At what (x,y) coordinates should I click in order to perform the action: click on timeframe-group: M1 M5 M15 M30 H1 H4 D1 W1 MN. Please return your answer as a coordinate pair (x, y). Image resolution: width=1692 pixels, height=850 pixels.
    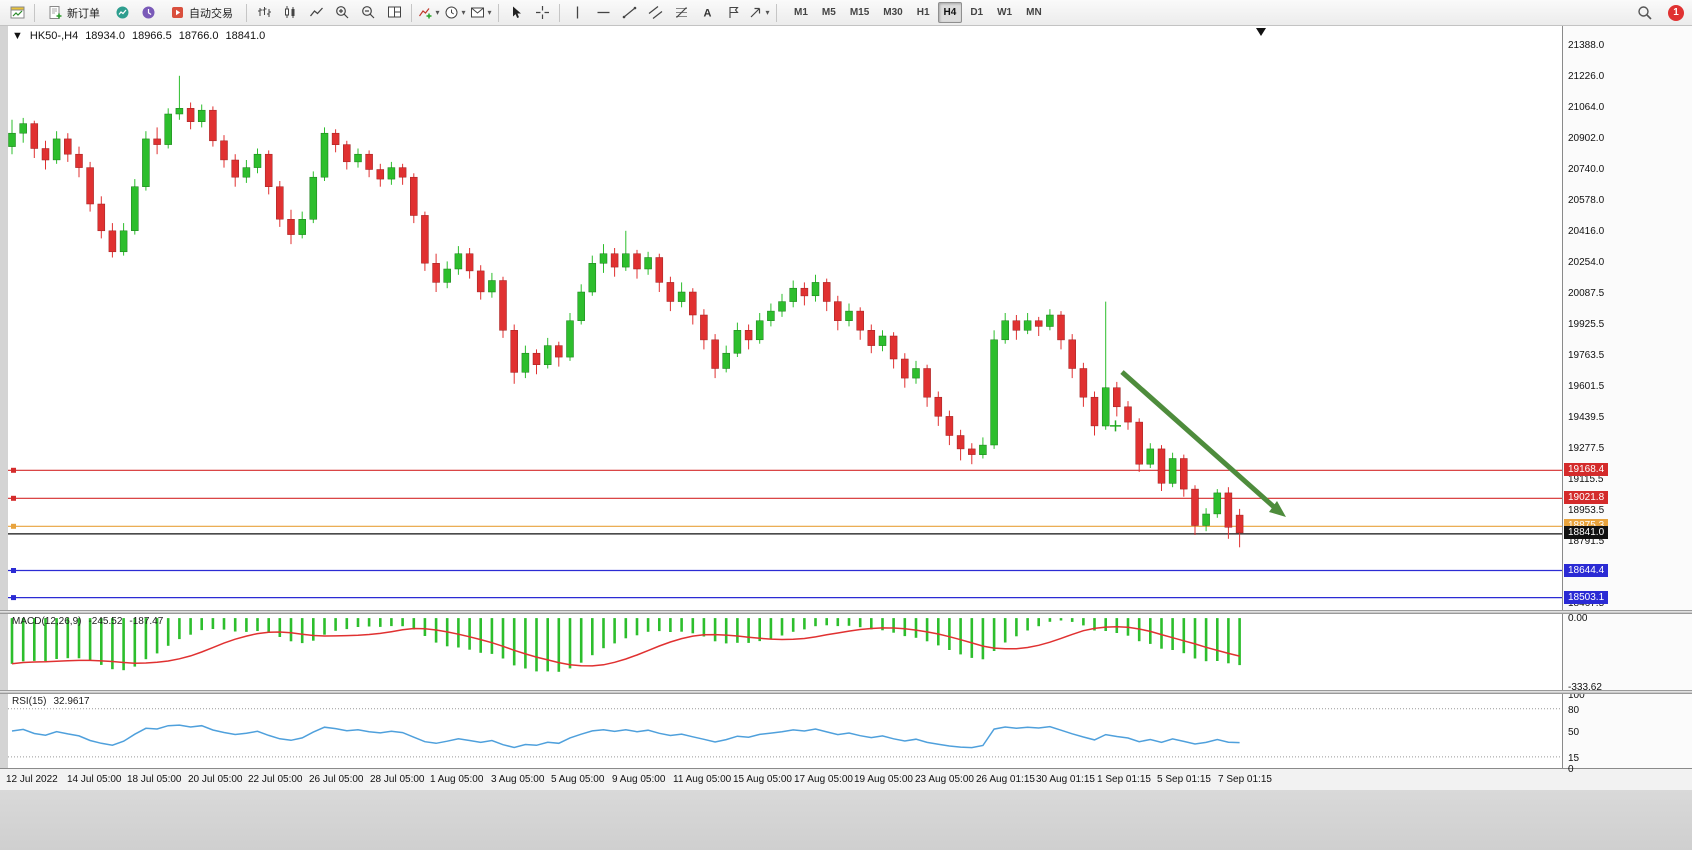
    Looking at the image, I should click on (918, 12).